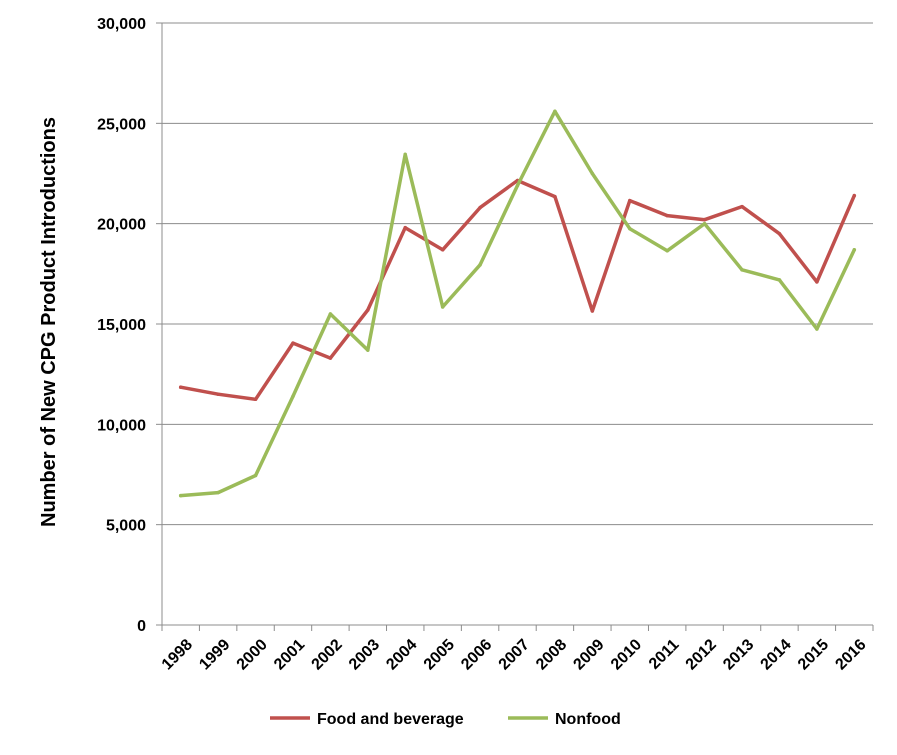 The image size is (897, 755). I want to click on y-tick-label: 5,000, so click(126, 526).